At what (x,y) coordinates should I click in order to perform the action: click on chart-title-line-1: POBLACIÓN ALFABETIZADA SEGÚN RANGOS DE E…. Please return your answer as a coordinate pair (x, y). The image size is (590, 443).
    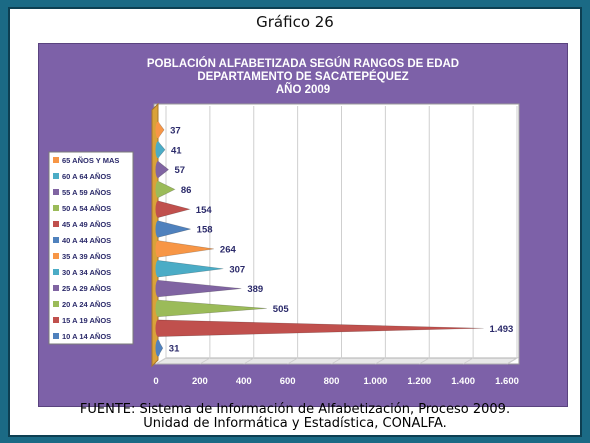
    Looking at the image, I should click on (303, 64).